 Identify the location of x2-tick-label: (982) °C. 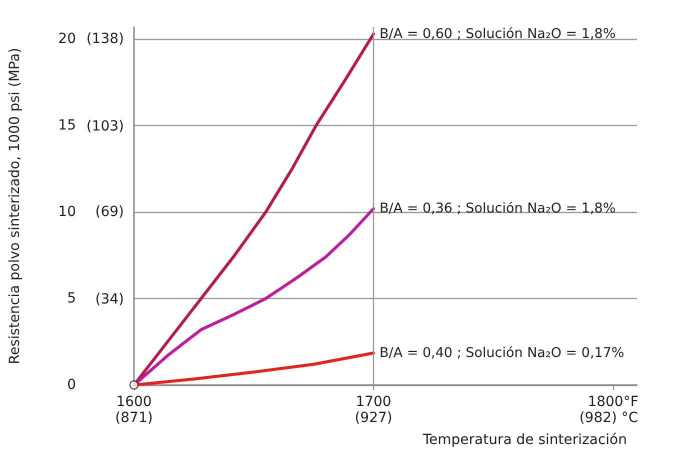
(608, 418).